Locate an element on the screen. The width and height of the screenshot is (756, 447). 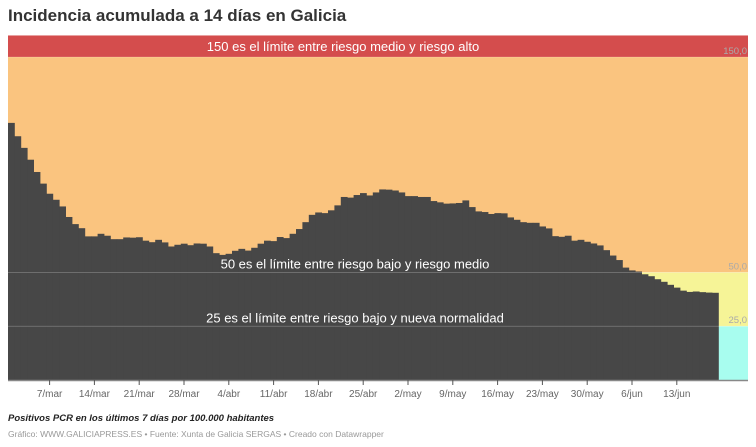
x-tick-label: 11/abr is located at coordinates (274, 394).